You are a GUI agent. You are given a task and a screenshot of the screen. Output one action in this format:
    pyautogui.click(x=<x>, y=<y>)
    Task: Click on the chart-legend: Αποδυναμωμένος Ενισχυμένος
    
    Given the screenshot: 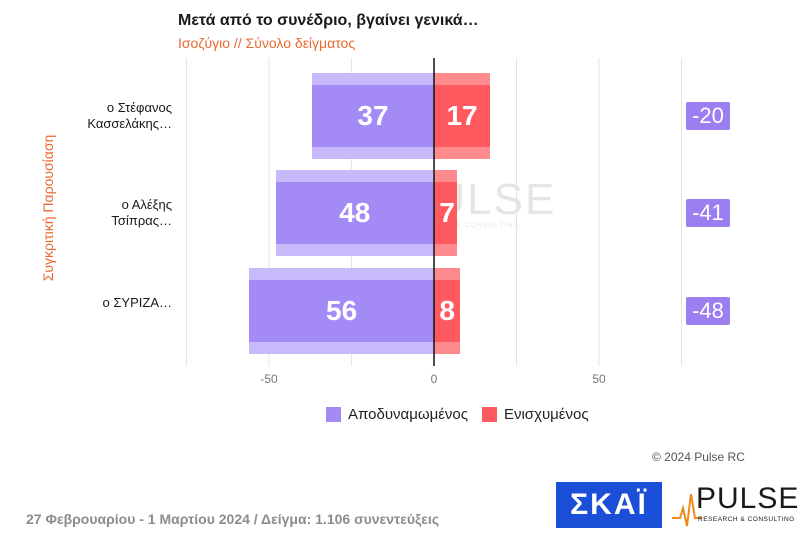 What is the action you would take?
    pyautogui.click(x=464, y=414)
    